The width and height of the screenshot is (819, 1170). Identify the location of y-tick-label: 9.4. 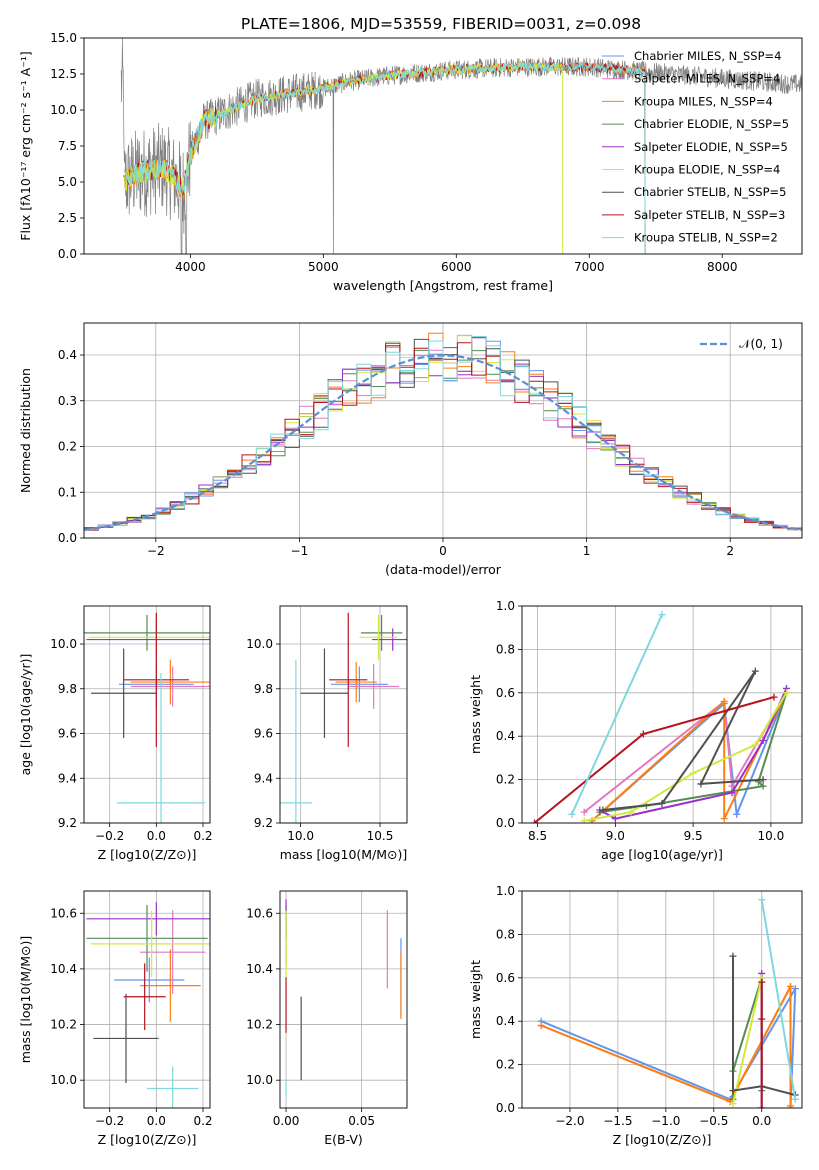
(263, 778).